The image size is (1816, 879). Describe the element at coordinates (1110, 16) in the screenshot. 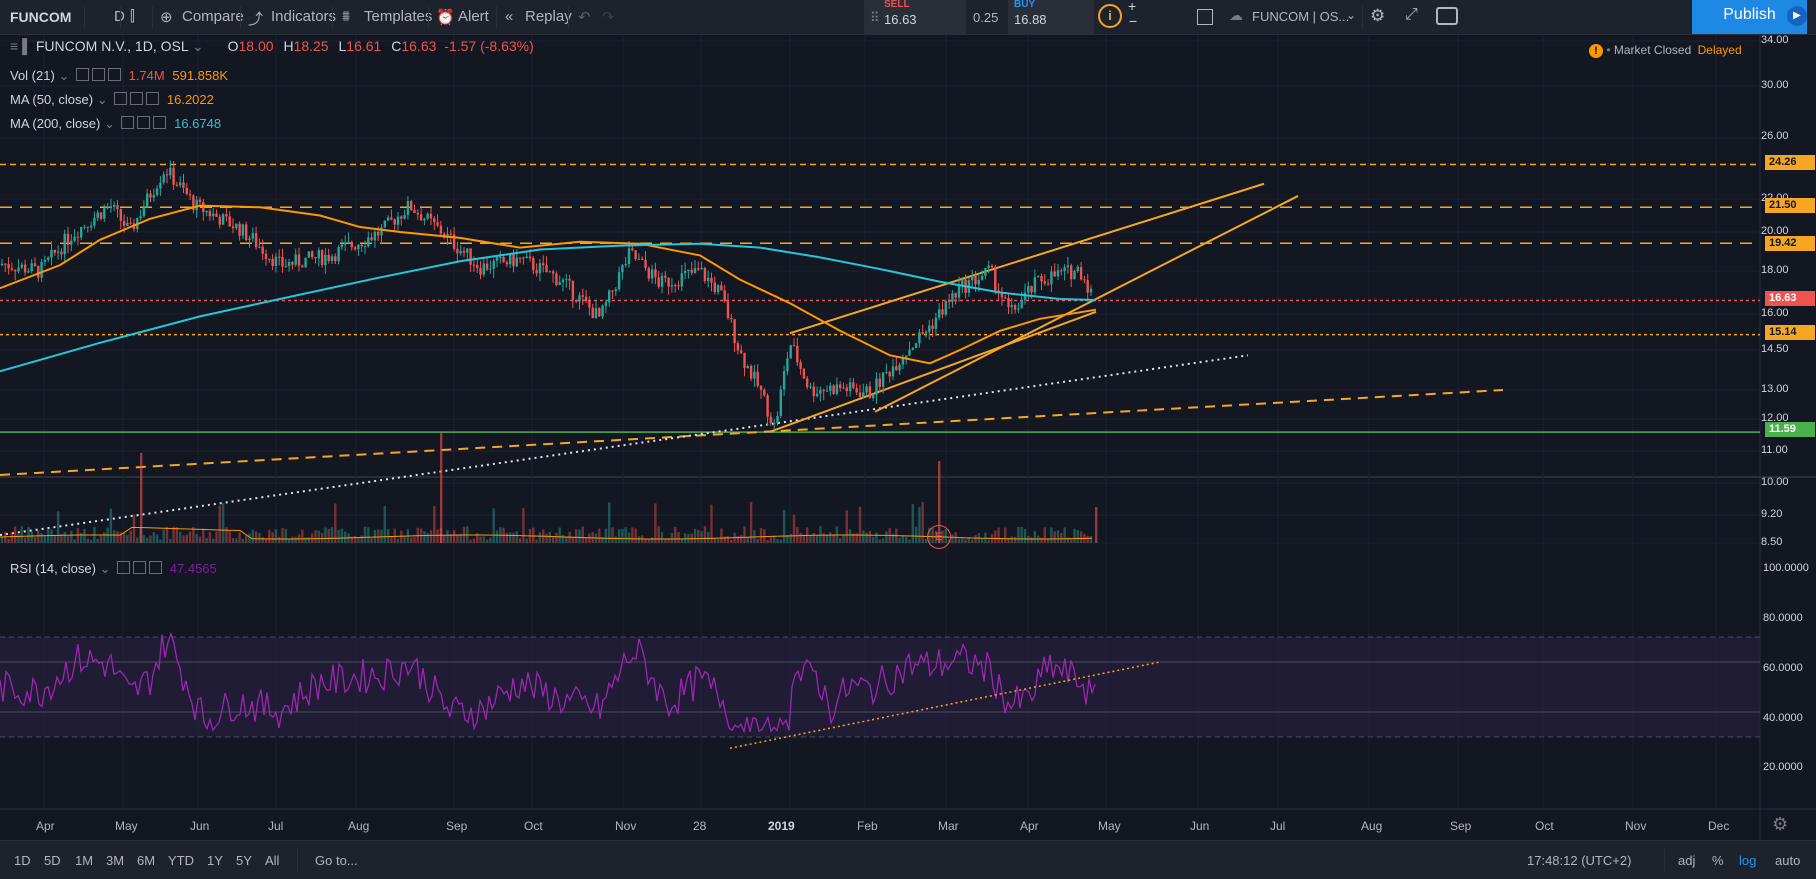

I see `info-icon: i` at that location.